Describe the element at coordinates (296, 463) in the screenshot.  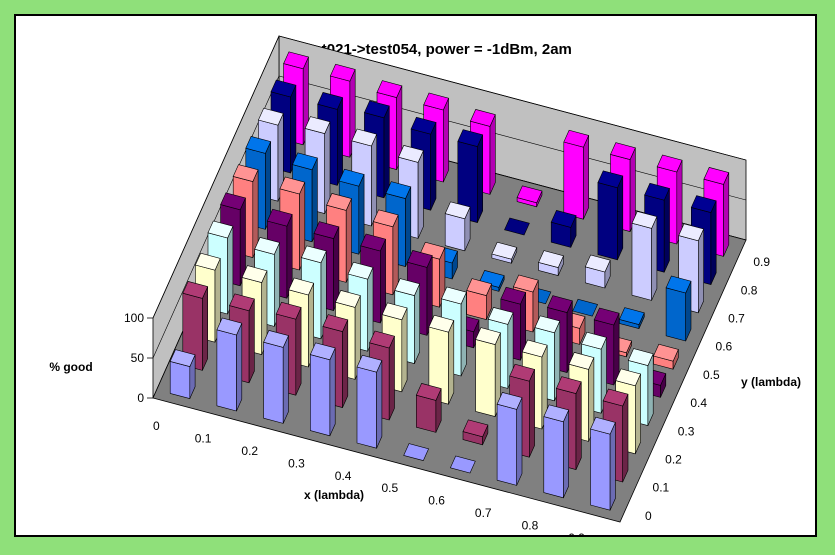
I see `x-tick-label: 0.3` at that location.